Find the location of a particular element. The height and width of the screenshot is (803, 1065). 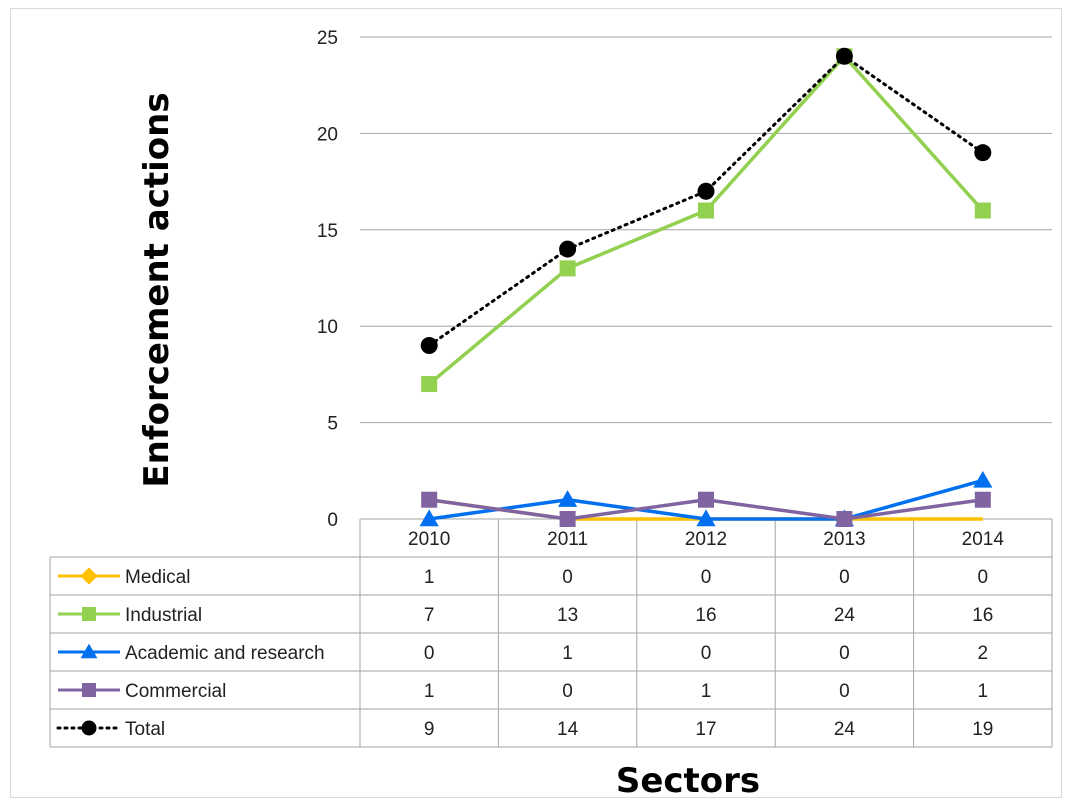

x-tick-label: 2013 is located at coordinates (844, 539).